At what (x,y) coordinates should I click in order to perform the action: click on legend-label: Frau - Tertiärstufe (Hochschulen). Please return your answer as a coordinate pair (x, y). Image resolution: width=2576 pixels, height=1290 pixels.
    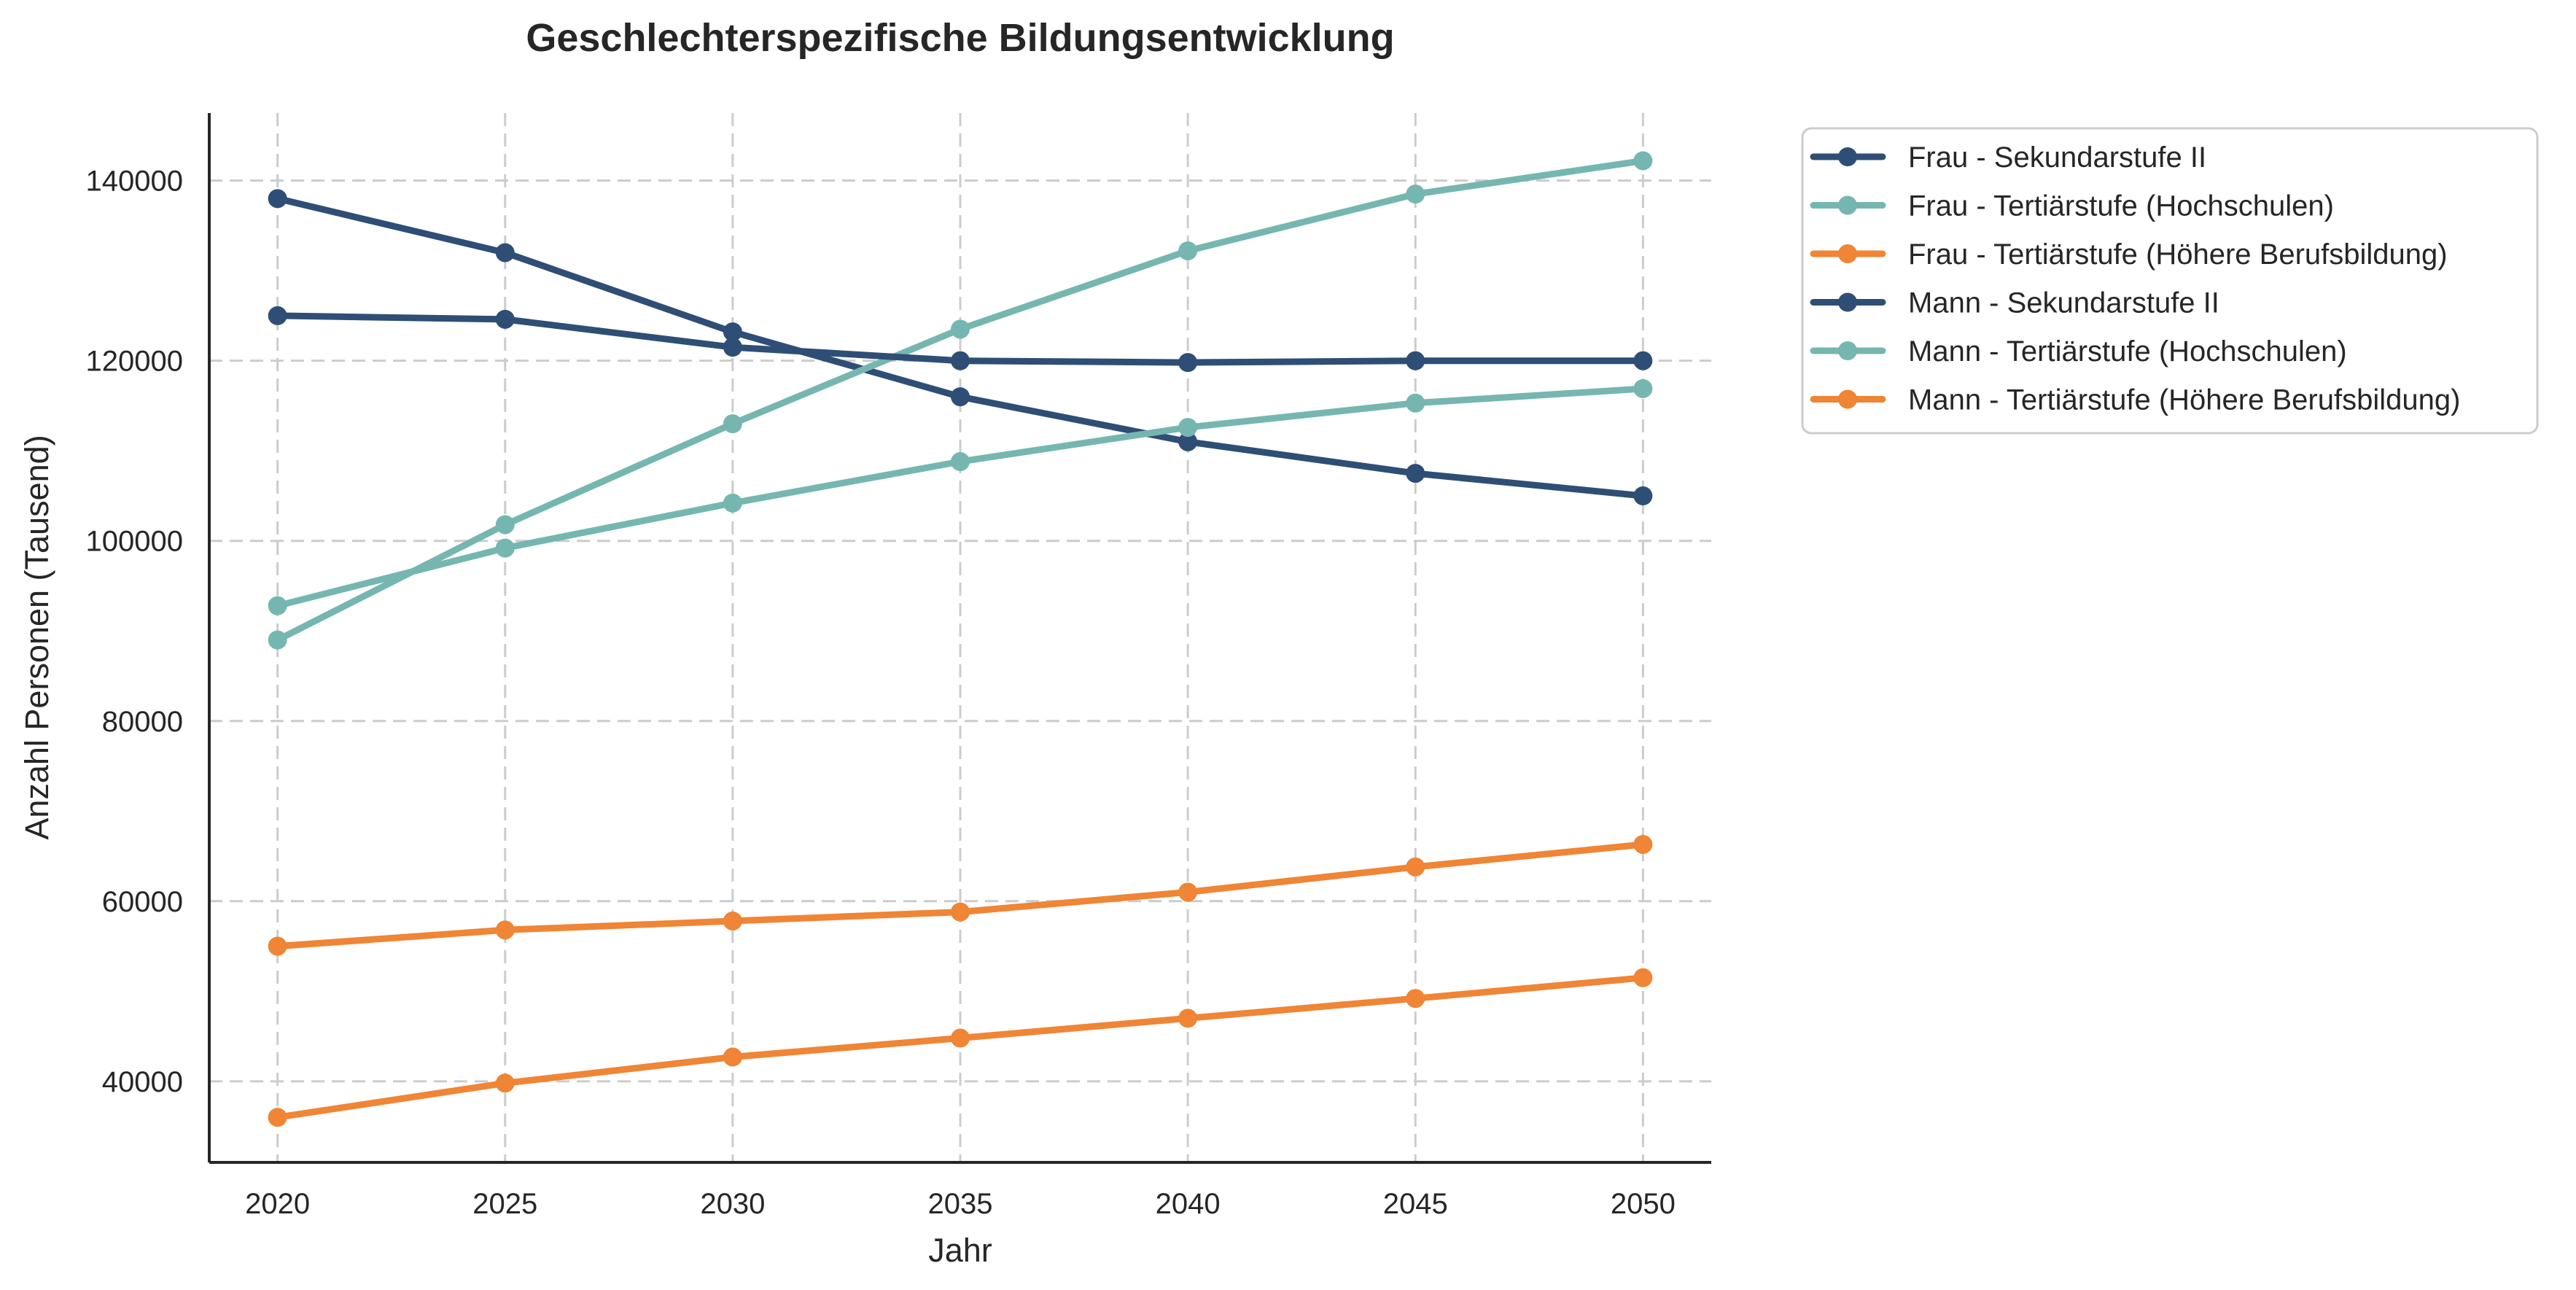
    Looking at the image, I should click on (2121, 206).